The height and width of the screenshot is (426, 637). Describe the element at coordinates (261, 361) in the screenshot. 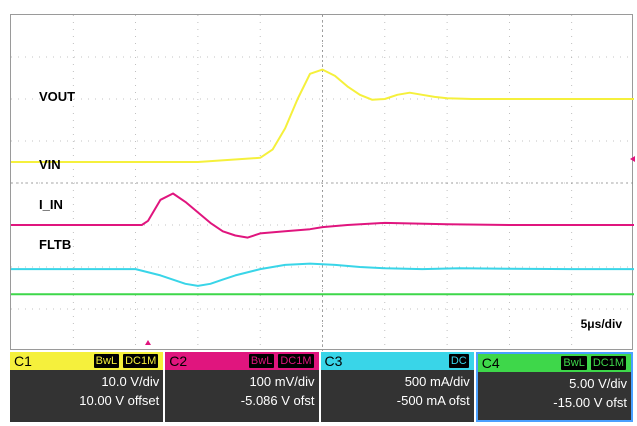

I see `channel-2-tag-bandwidth: BwL` at that location.